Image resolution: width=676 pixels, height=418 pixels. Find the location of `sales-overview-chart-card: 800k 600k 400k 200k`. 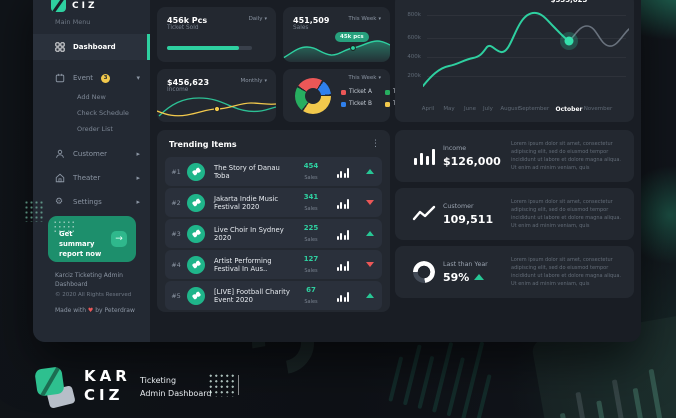

sales-overview-chart-card: 800k 600k 400k 200k is located at coordinates (514, 61).